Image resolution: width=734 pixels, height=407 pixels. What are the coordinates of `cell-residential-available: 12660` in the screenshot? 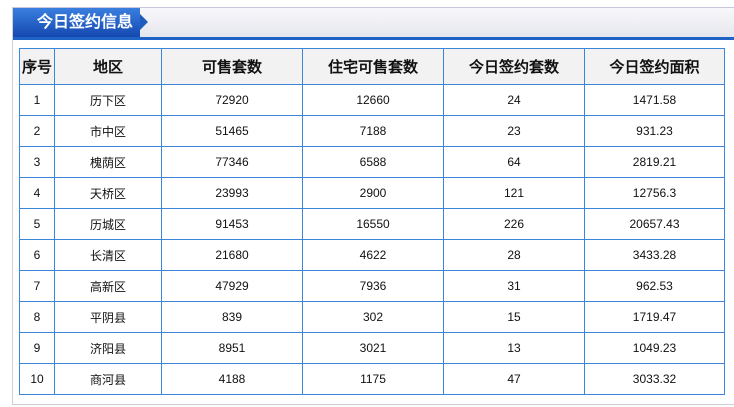 It's located at (373, 100).